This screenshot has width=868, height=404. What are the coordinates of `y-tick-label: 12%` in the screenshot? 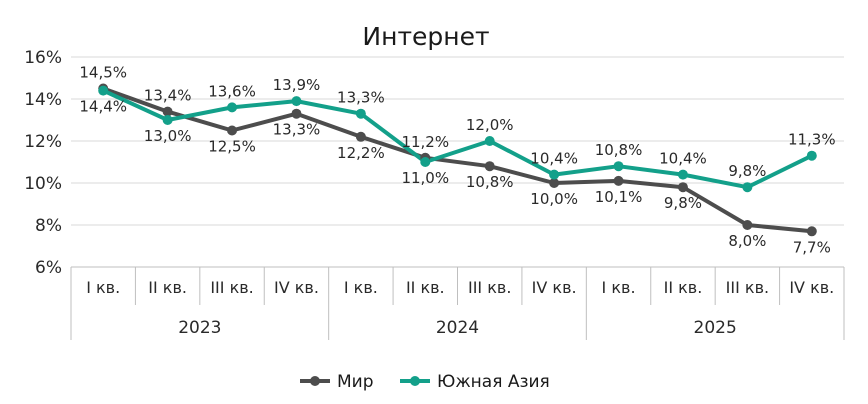 It's located at (43, 142).